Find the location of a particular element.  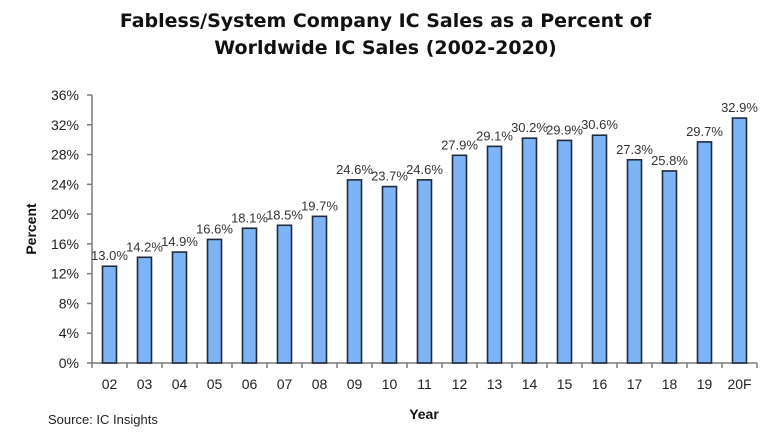

y-tick-label: 24% is located at coordinates (65, 184).